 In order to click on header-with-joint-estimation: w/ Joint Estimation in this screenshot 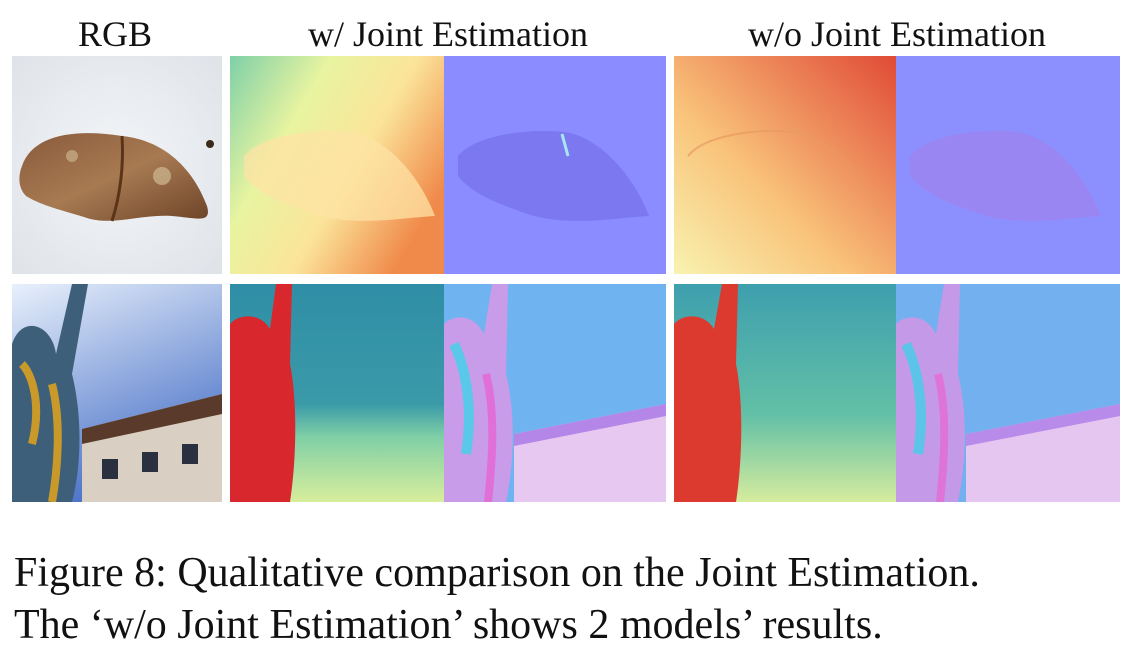, I will do `click(447, 34)`.